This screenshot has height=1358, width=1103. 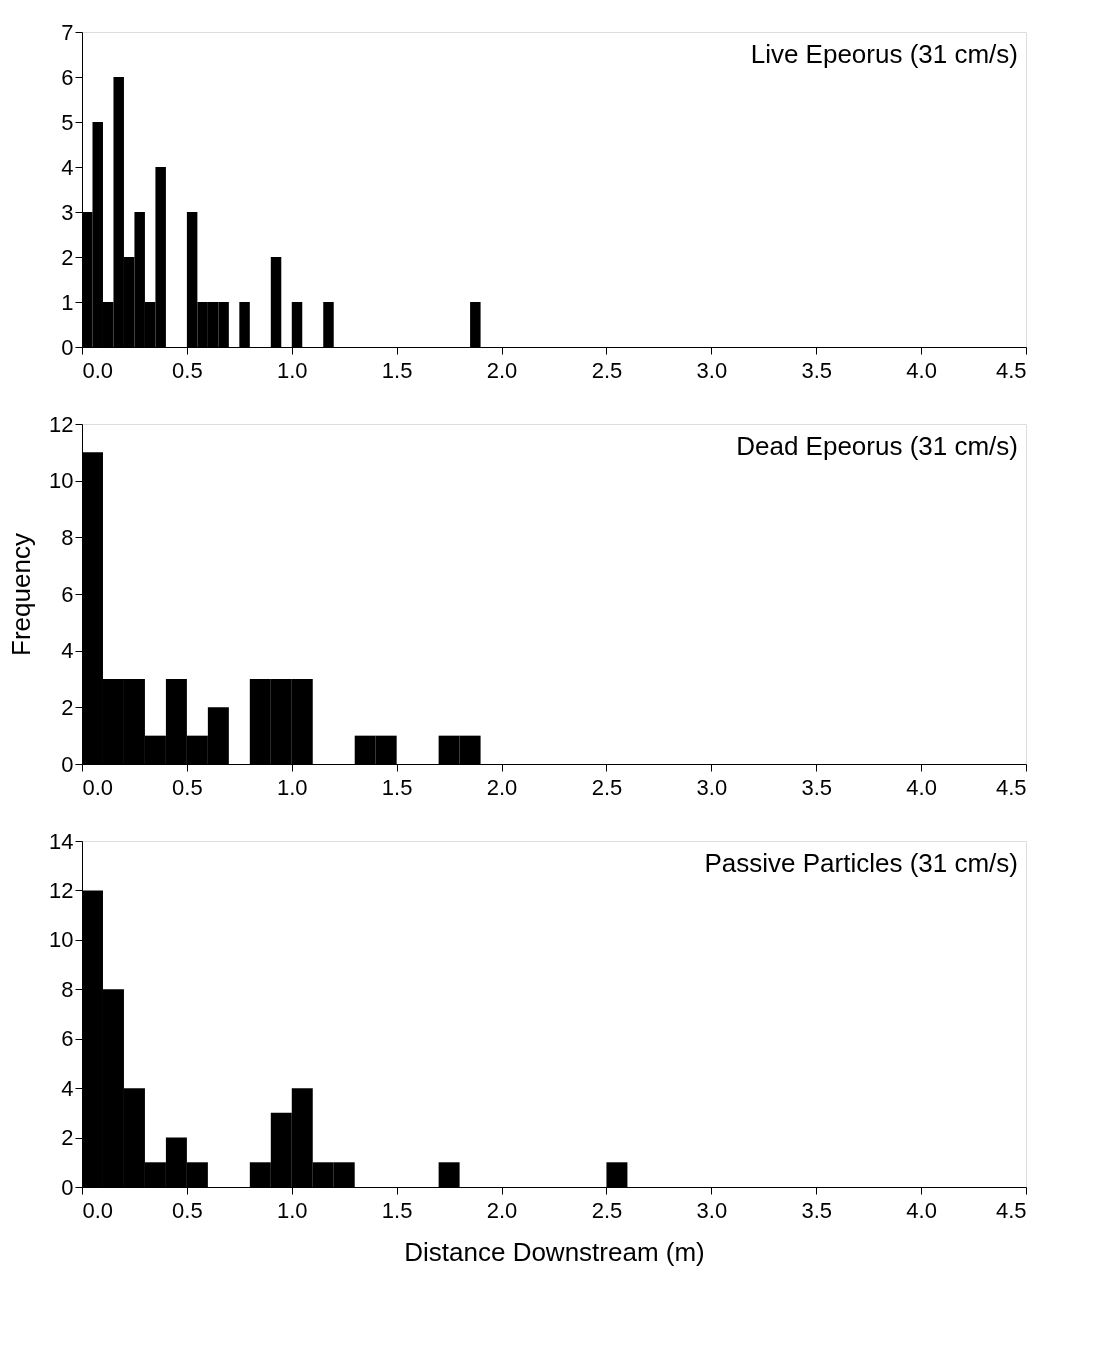 What do you see at coordinates (67, 212) in the screenshot?
I see `y-tick-label: 3` at bounding box center [67, 212].